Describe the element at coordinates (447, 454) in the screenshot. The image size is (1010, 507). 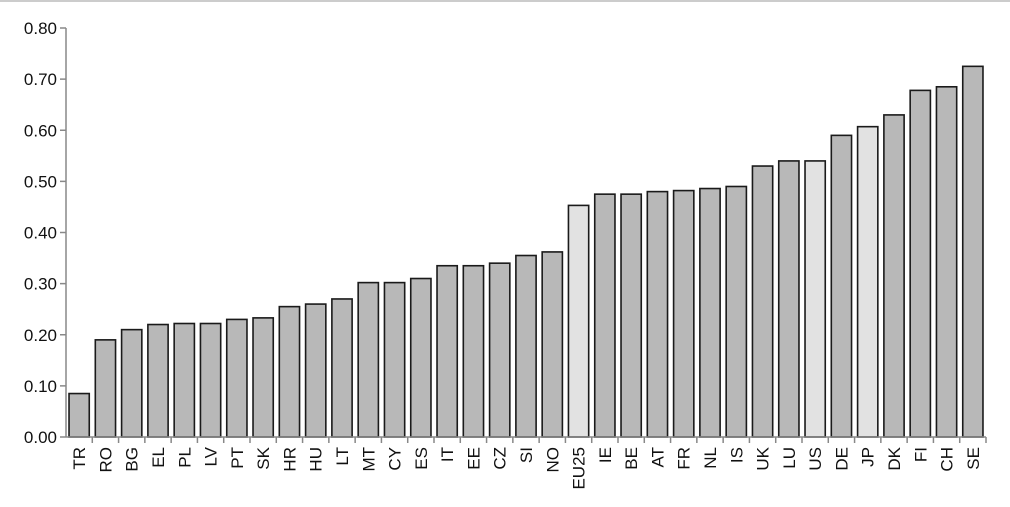
I see `x-tick-label-it: IT` at that location.